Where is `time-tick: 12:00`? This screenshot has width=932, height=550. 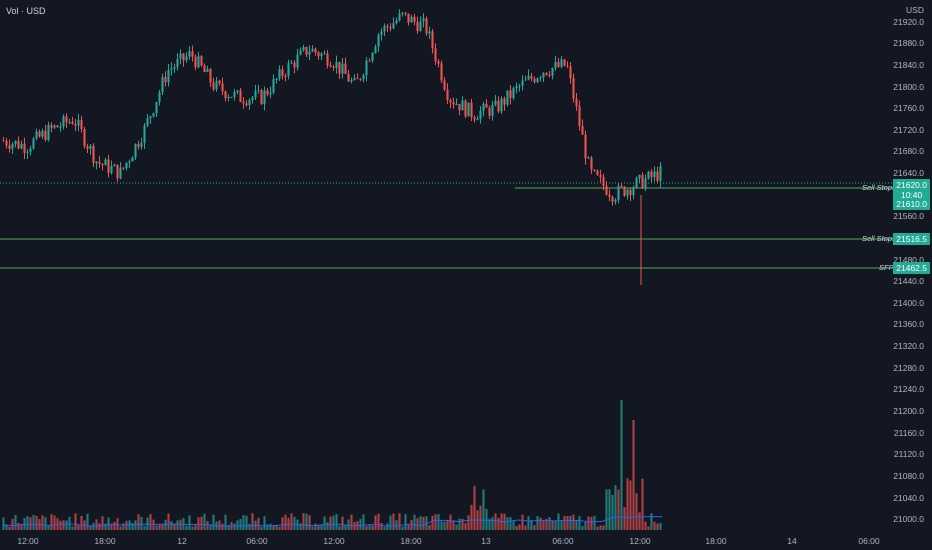 time-tick: 12:00 is located at coordinates (334, 541).